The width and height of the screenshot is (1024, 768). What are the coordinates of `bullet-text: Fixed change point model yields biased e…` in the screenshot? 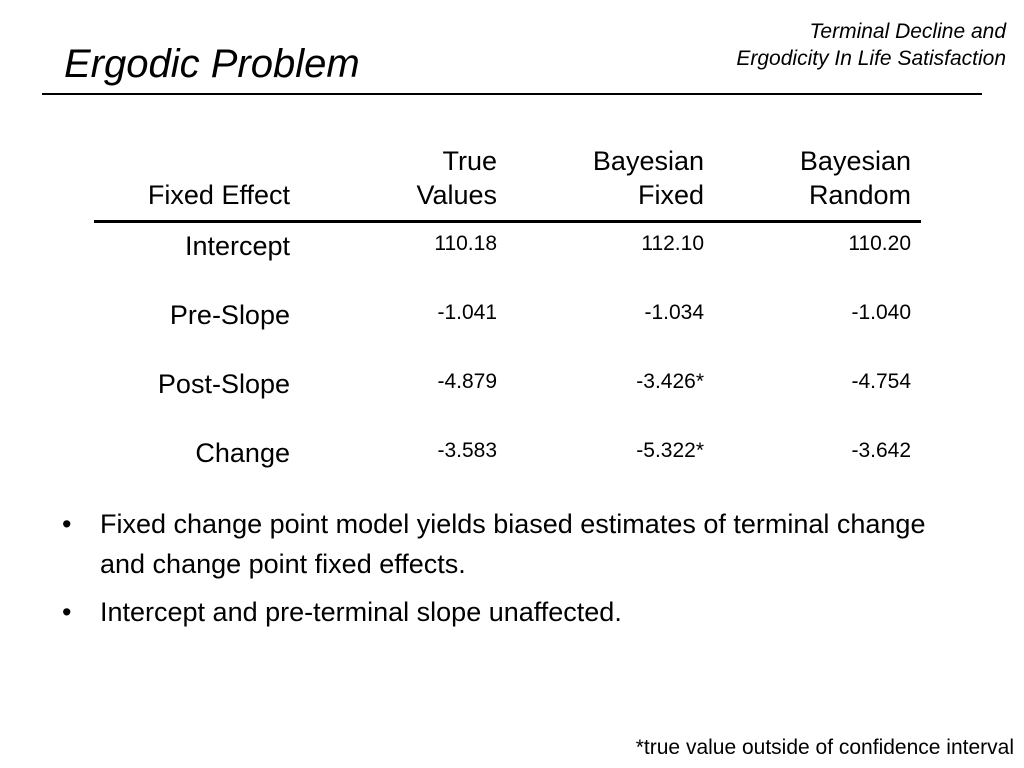 It's located at (513, 544).